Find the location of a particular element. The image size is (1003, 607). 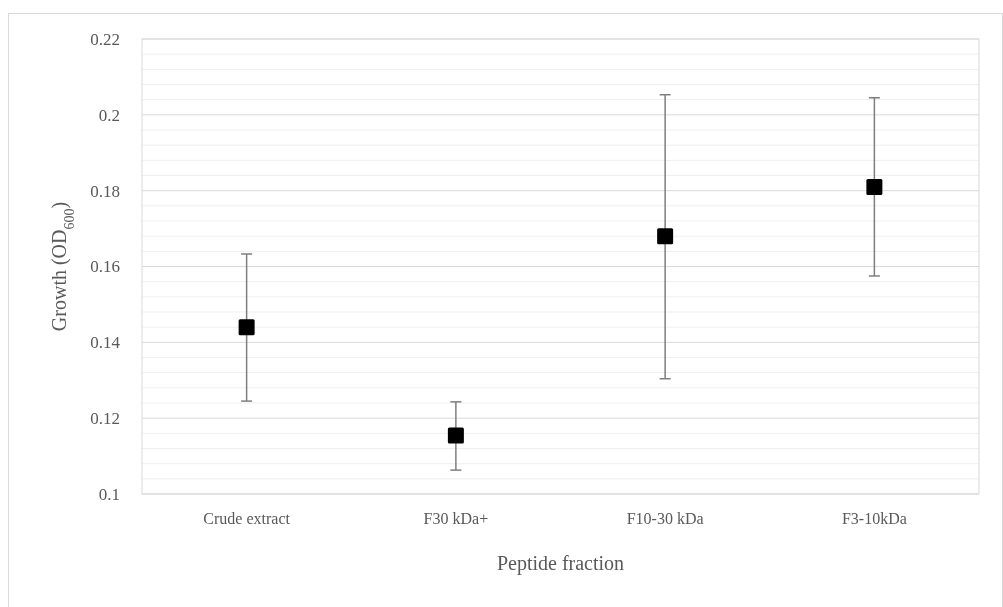

y-tick-label: 0.18 is located at coordinates (105, 191).